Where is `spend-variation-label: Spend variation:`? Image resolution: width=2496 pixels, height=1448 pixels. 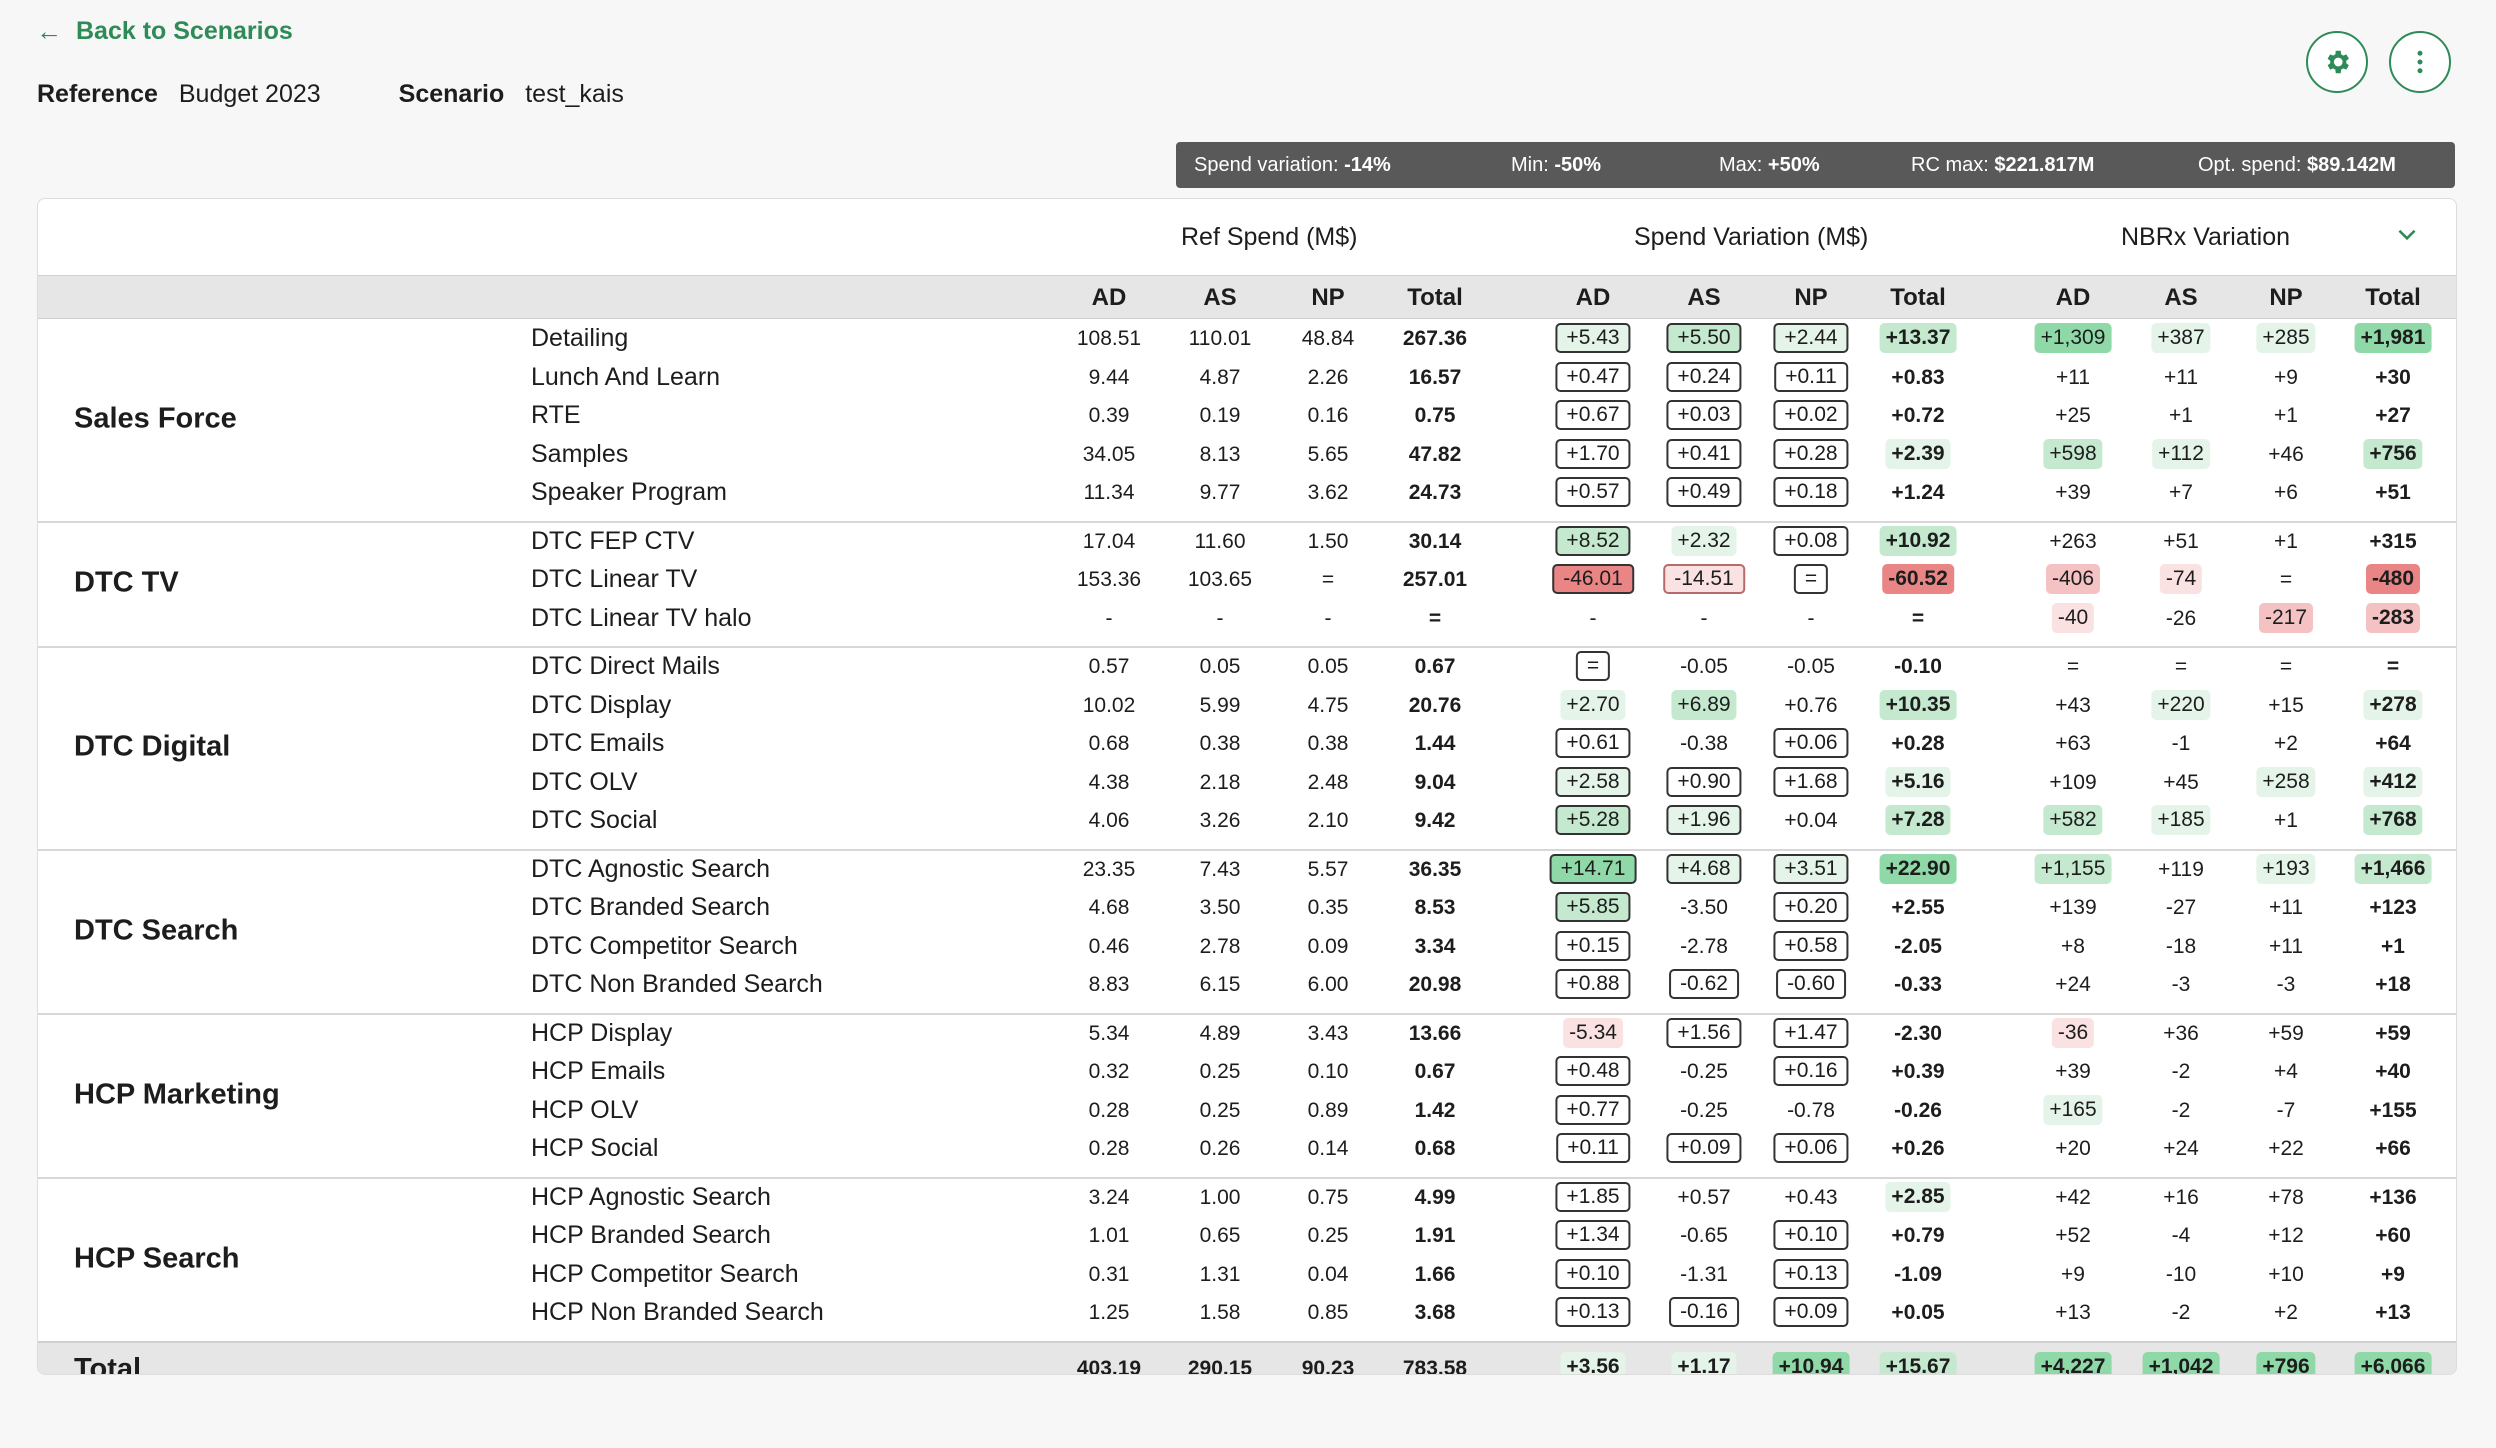 spend-variation-label: Spend variation: is located at coordinates (1266, 164).